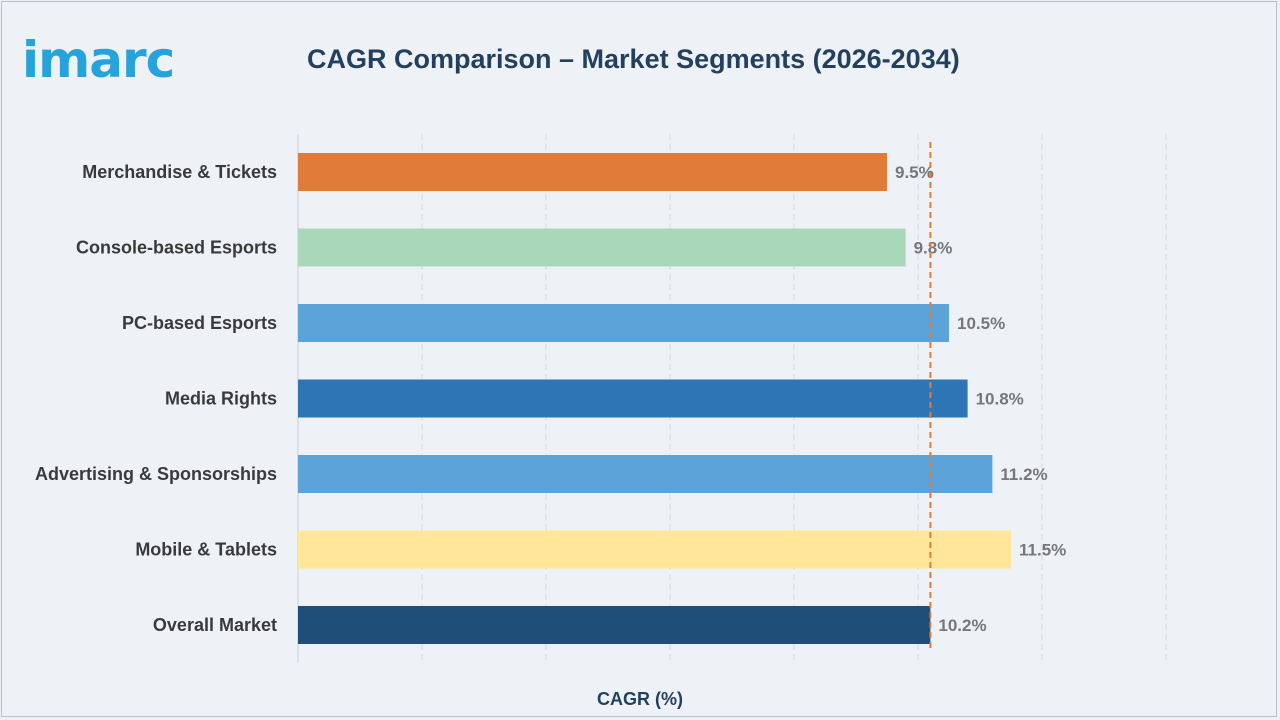 The height and width of the screenshot is (720, 1280). Describe the element at coordinates (215, 625) in the screenshot. I see `category-label: Overall Market` at that location.